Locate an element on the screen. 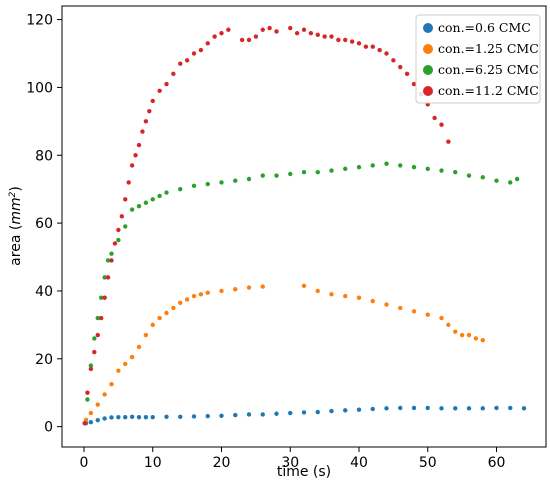 The image size is (550, 490). legend-label-1-25-cmc: con.=1.25 CMC is located at coordinates (488, 48).